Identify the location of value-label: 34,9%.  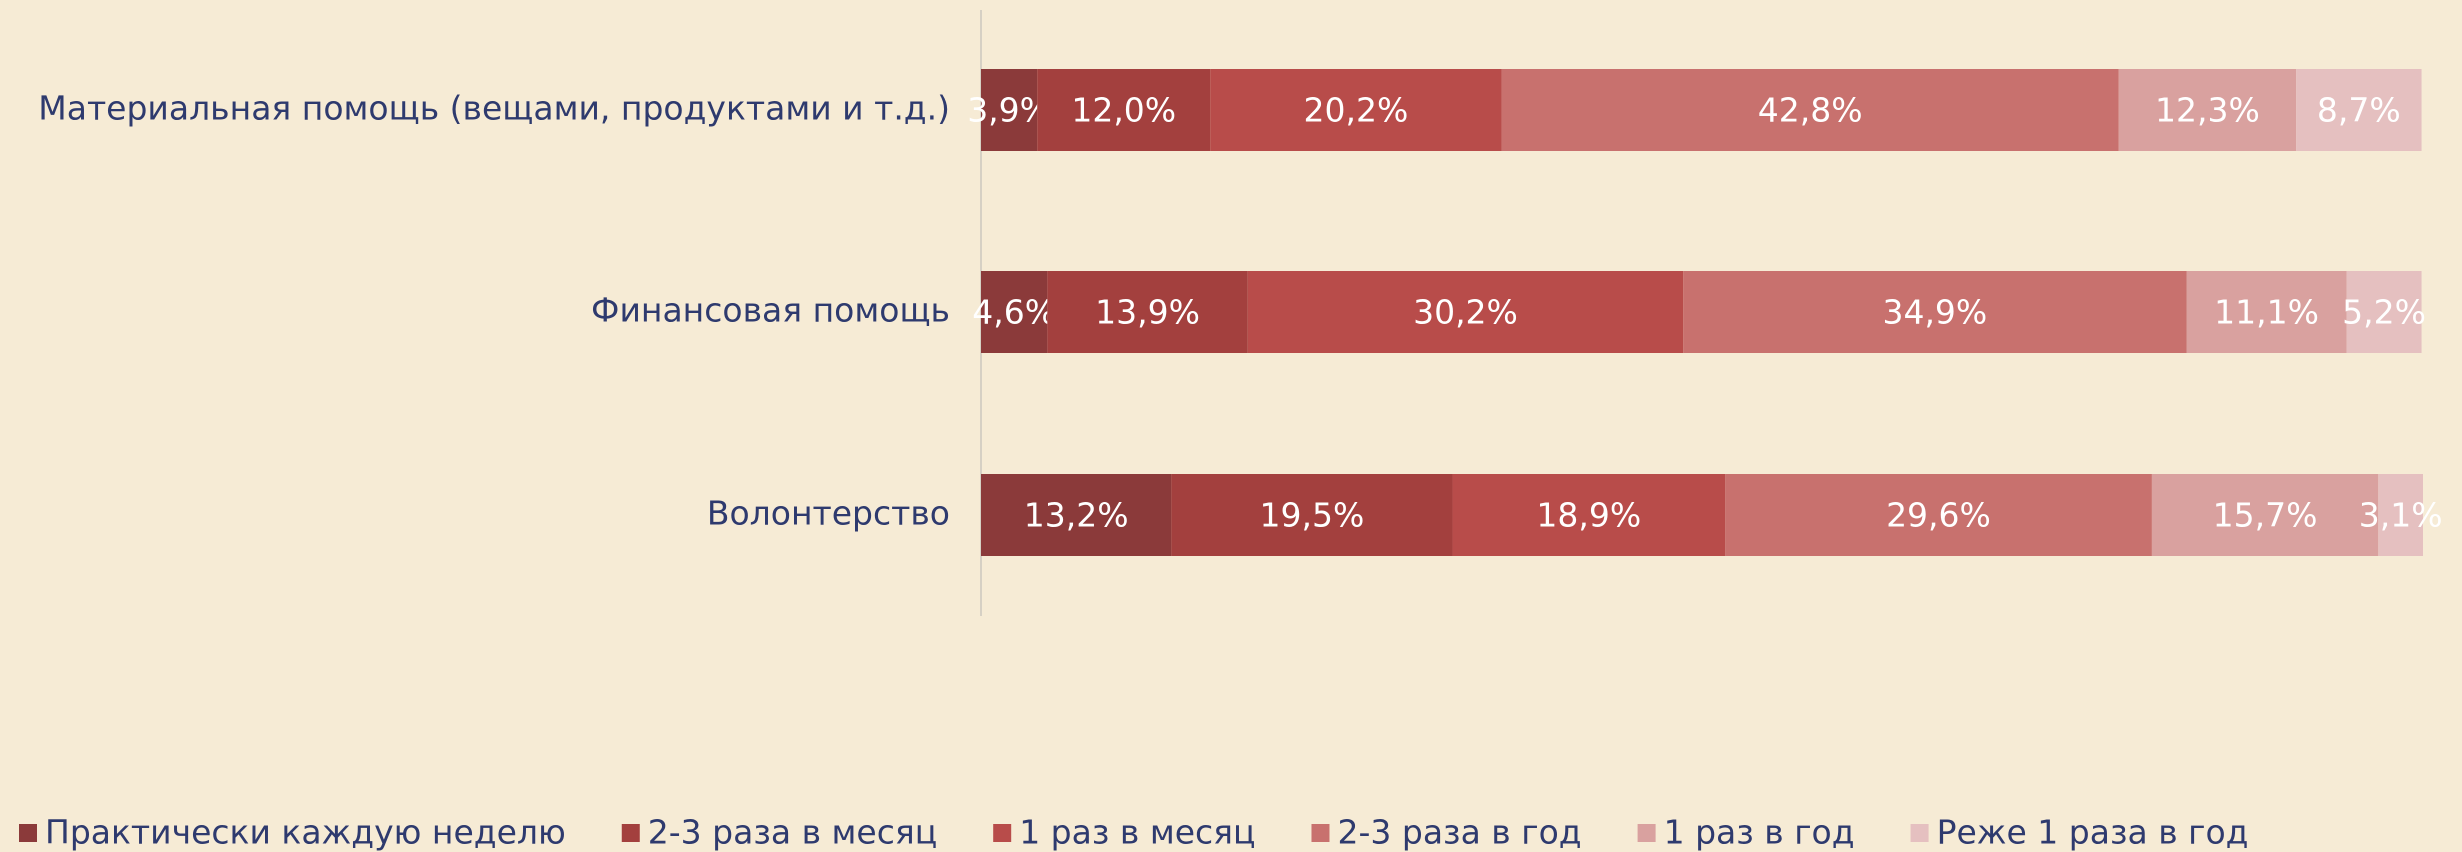
(1934, 312).